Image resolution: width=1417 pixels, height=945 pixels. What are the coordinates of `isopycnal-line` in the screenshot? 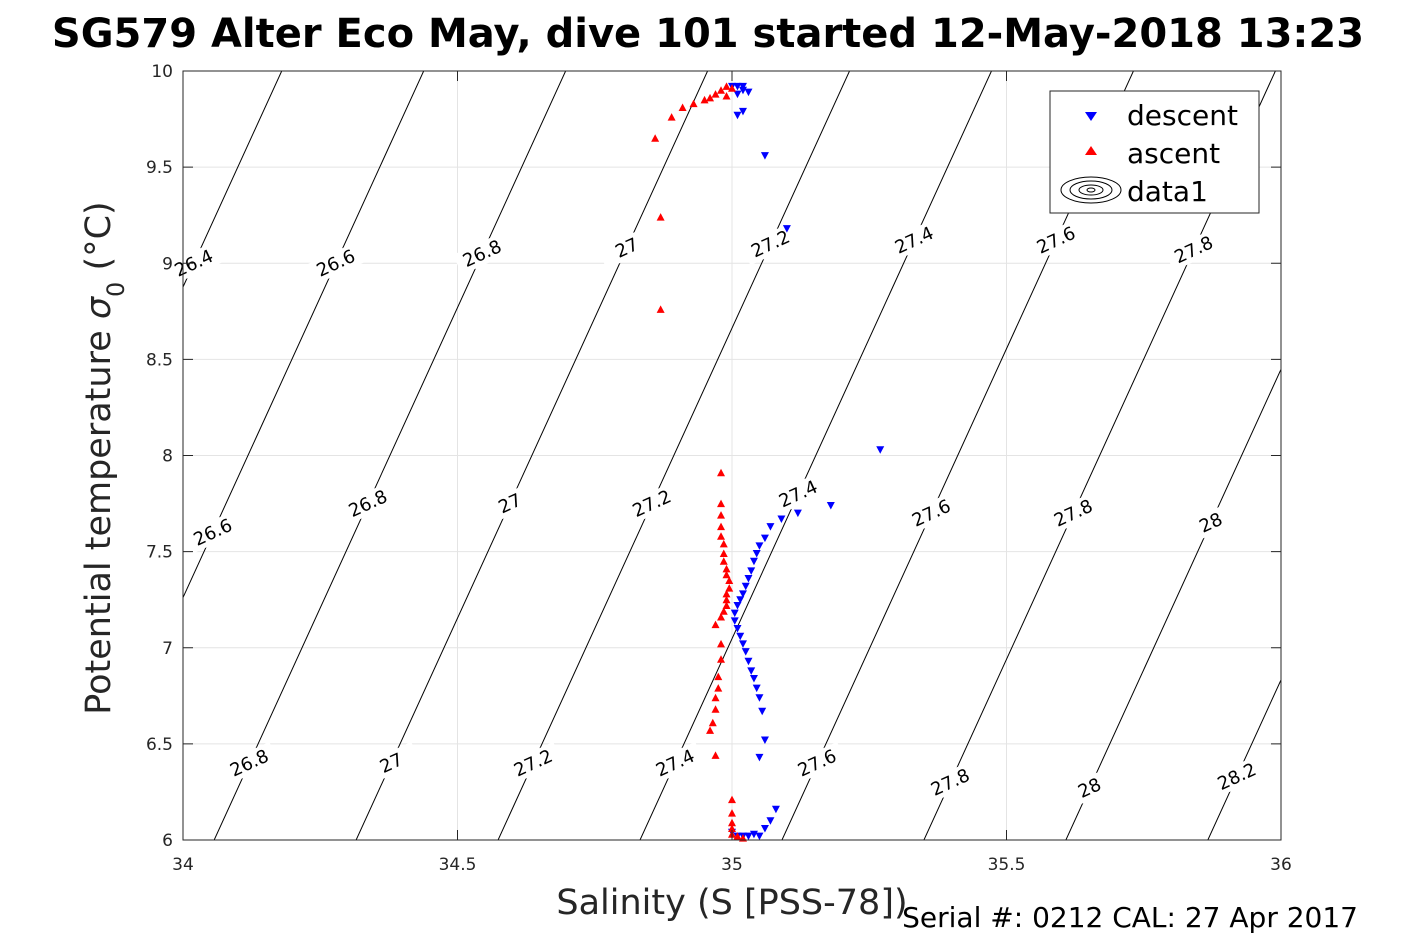 It's located at (304, 335).